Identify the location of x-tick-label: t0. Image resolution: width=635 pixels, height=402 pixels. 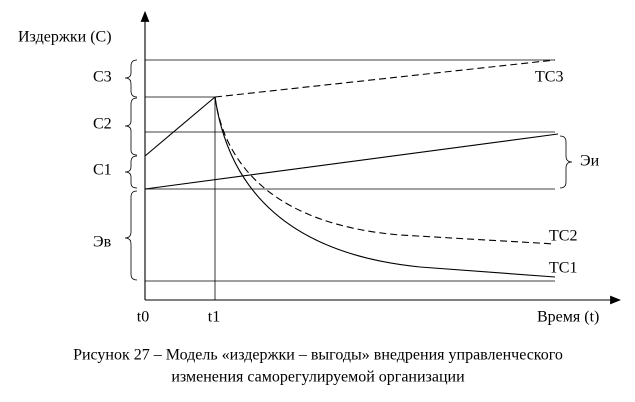
(143, 317).